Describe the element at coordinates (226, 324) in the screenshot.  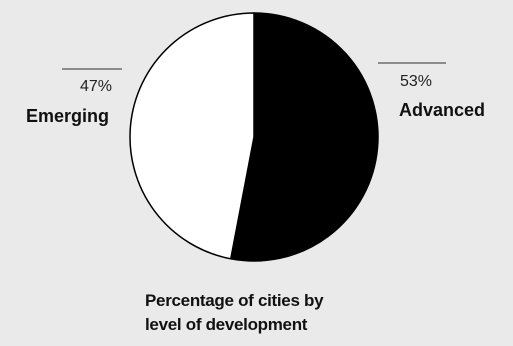
I see `chart-title-line-2: level of development` at that location.